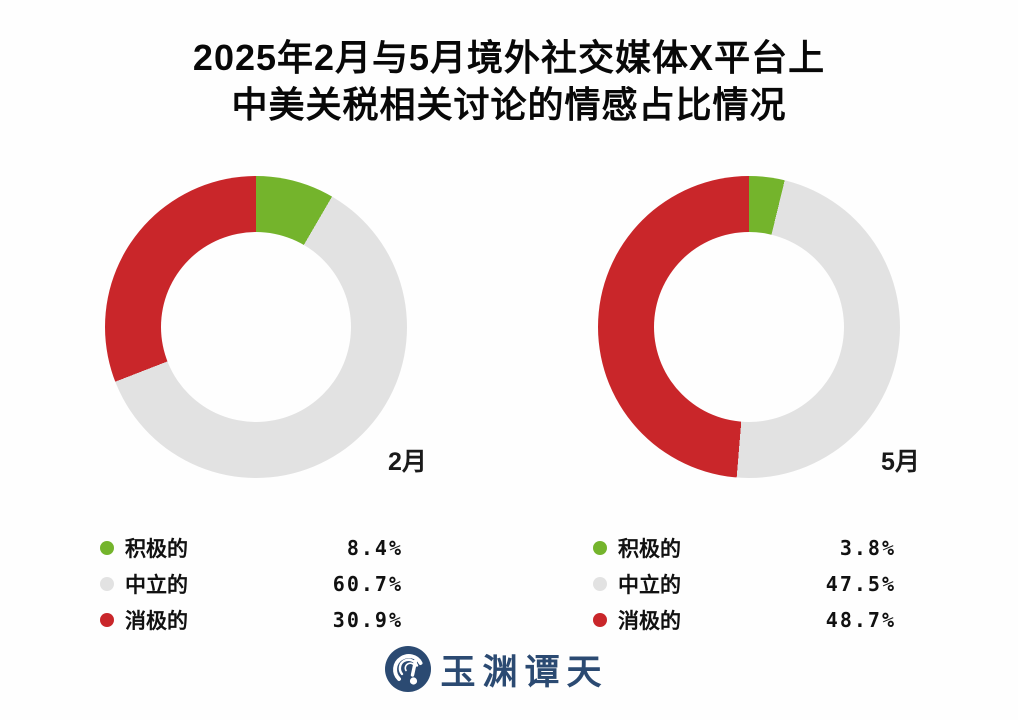 This screenshot has height=720, width=1018. Describe the element at coordinates (509, 81) in the screenshot. I see `page-title: 2025年2月与5月境外社交媒体X平台上 中美关税相关讨论的情感占比情况` at that location.